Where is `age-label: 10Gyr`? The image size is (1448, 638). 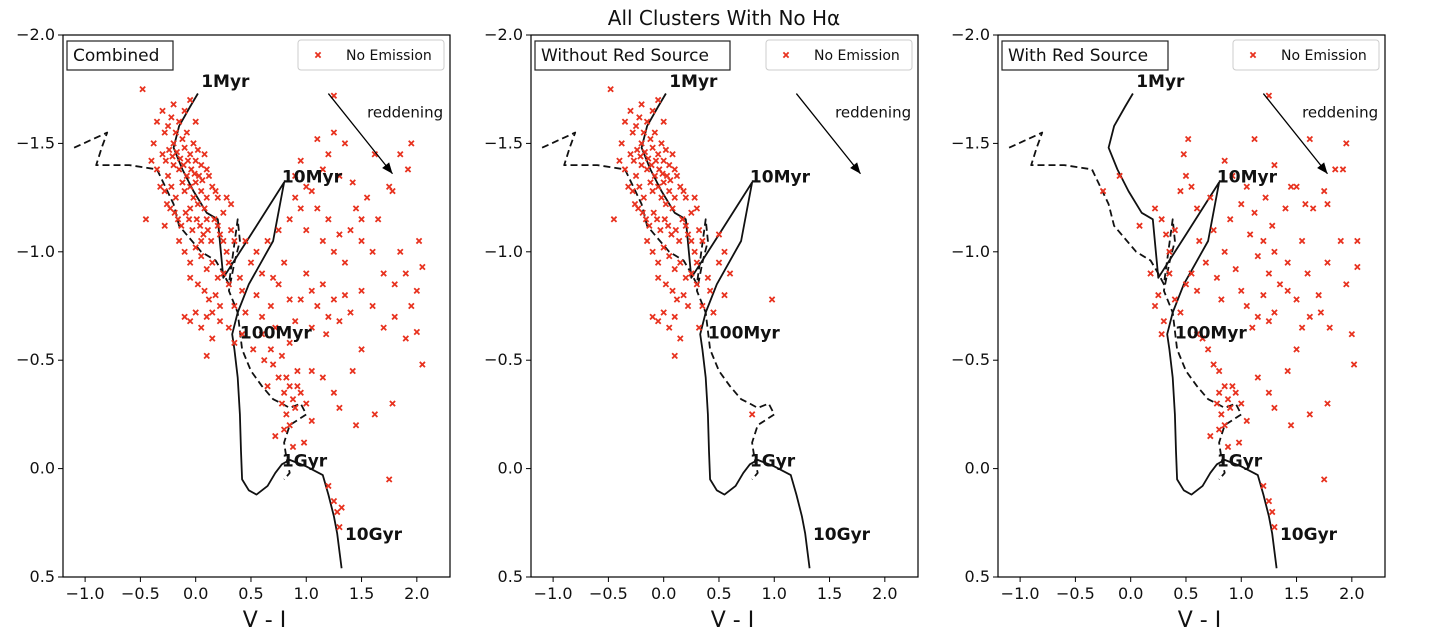
age-label: 10Gyr is located at coordinates (1309, 535).